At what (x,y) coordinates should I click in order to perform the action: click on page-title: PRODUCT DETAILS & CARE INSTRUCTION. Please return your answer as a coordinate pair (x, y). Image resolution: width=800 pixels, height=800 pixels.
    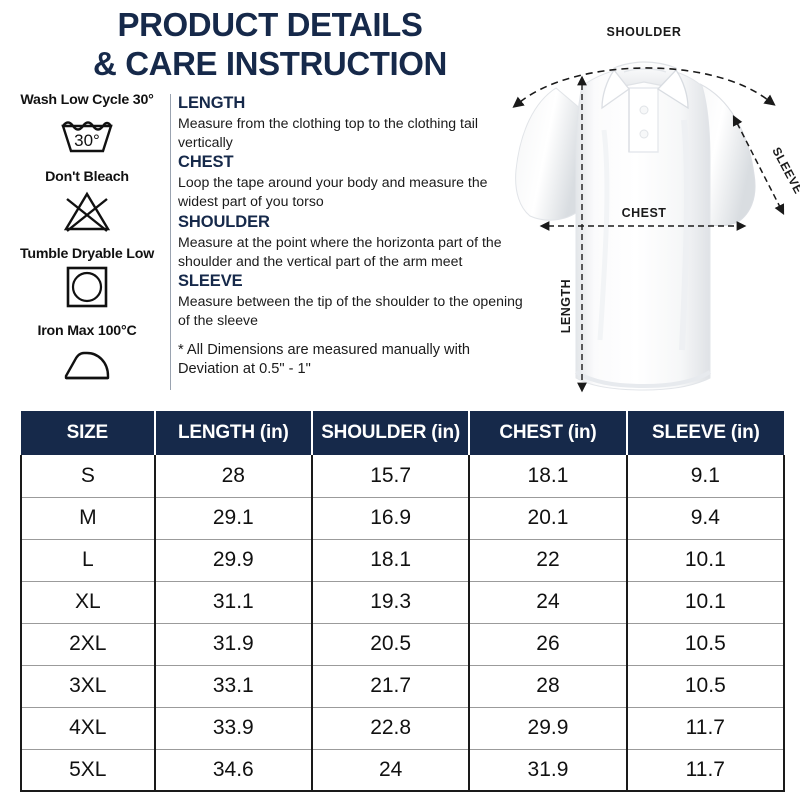
    Looking at the image, I should click on (270, 45).